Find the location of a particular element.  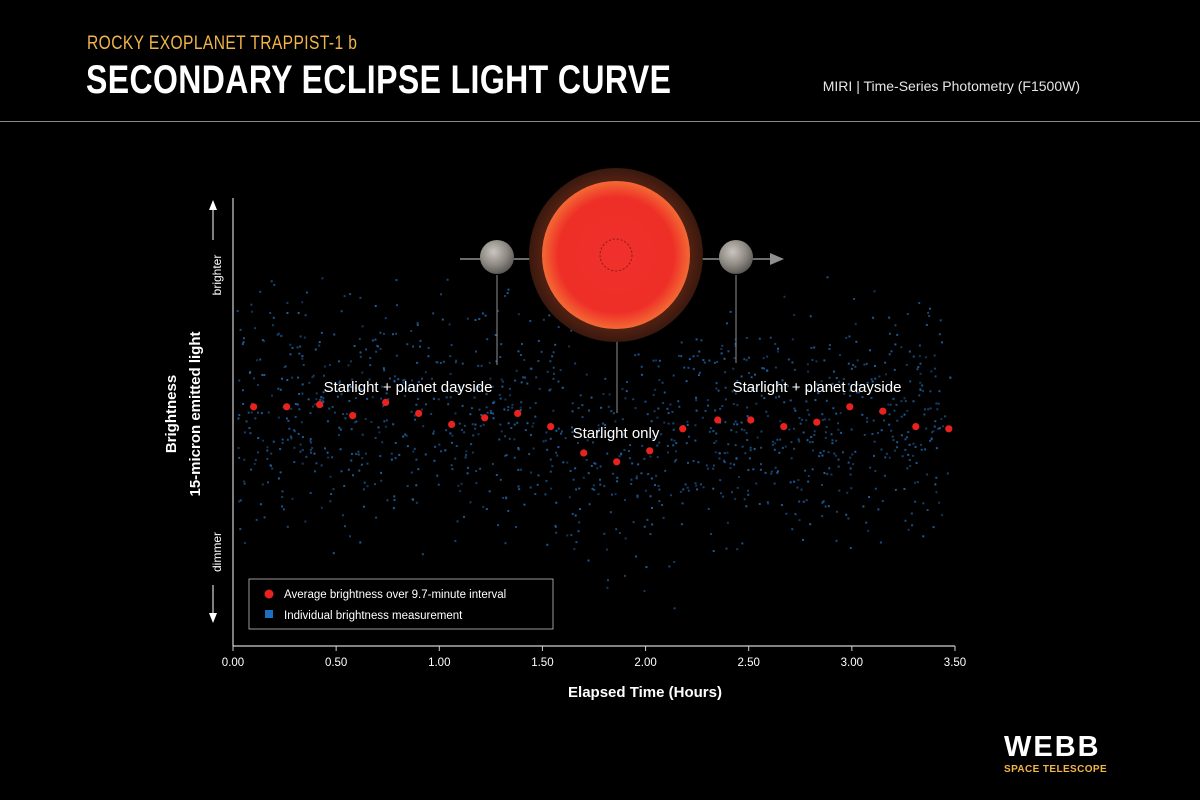

planet-before-eclipse-icon is located at coordinates (497, 257).